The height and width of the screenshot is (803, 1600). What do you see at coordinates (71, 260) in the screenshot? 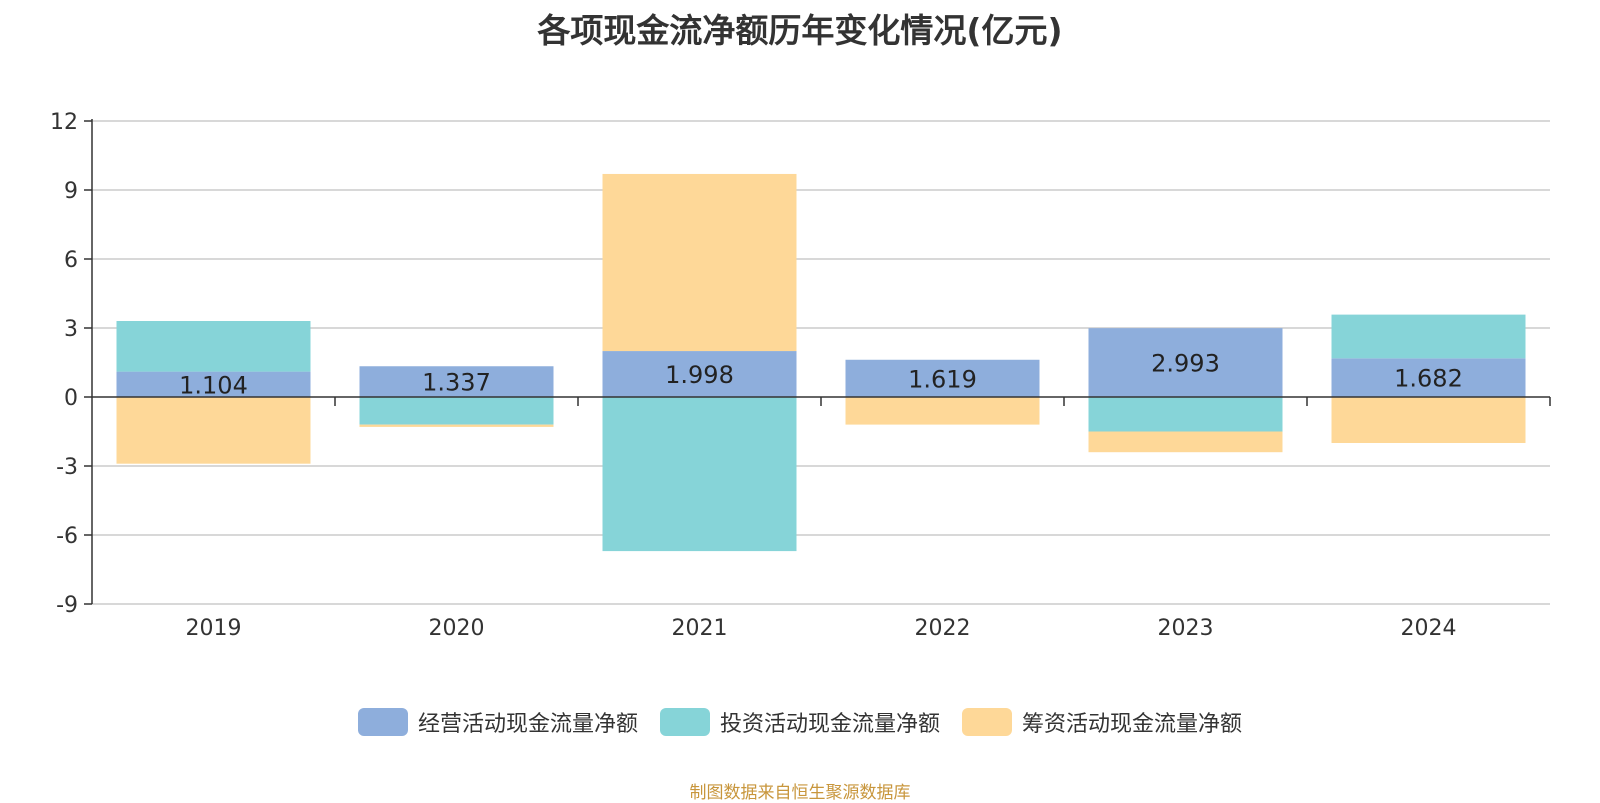
I see `y-tick-label: 6` at bounding box center [71, 260].